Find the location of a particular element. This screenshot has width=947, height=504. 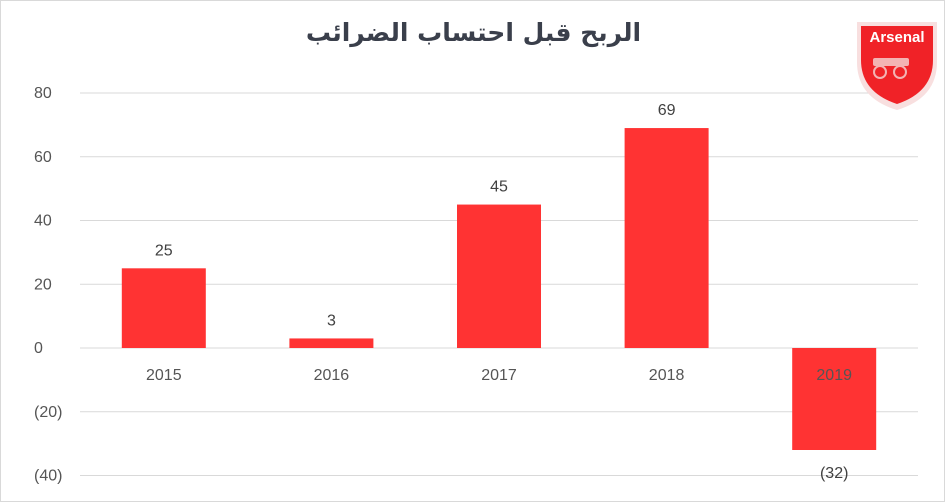

logo-text: Arsenal is located at coordinates (896, 37).